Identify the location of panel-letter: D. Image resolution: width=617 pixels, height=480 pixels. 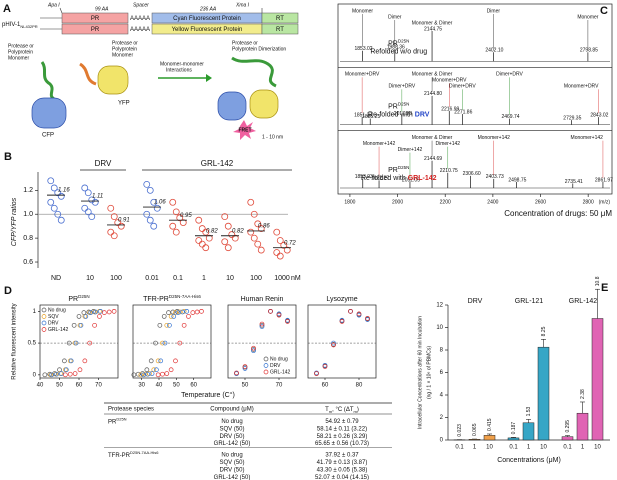
(8, 291).